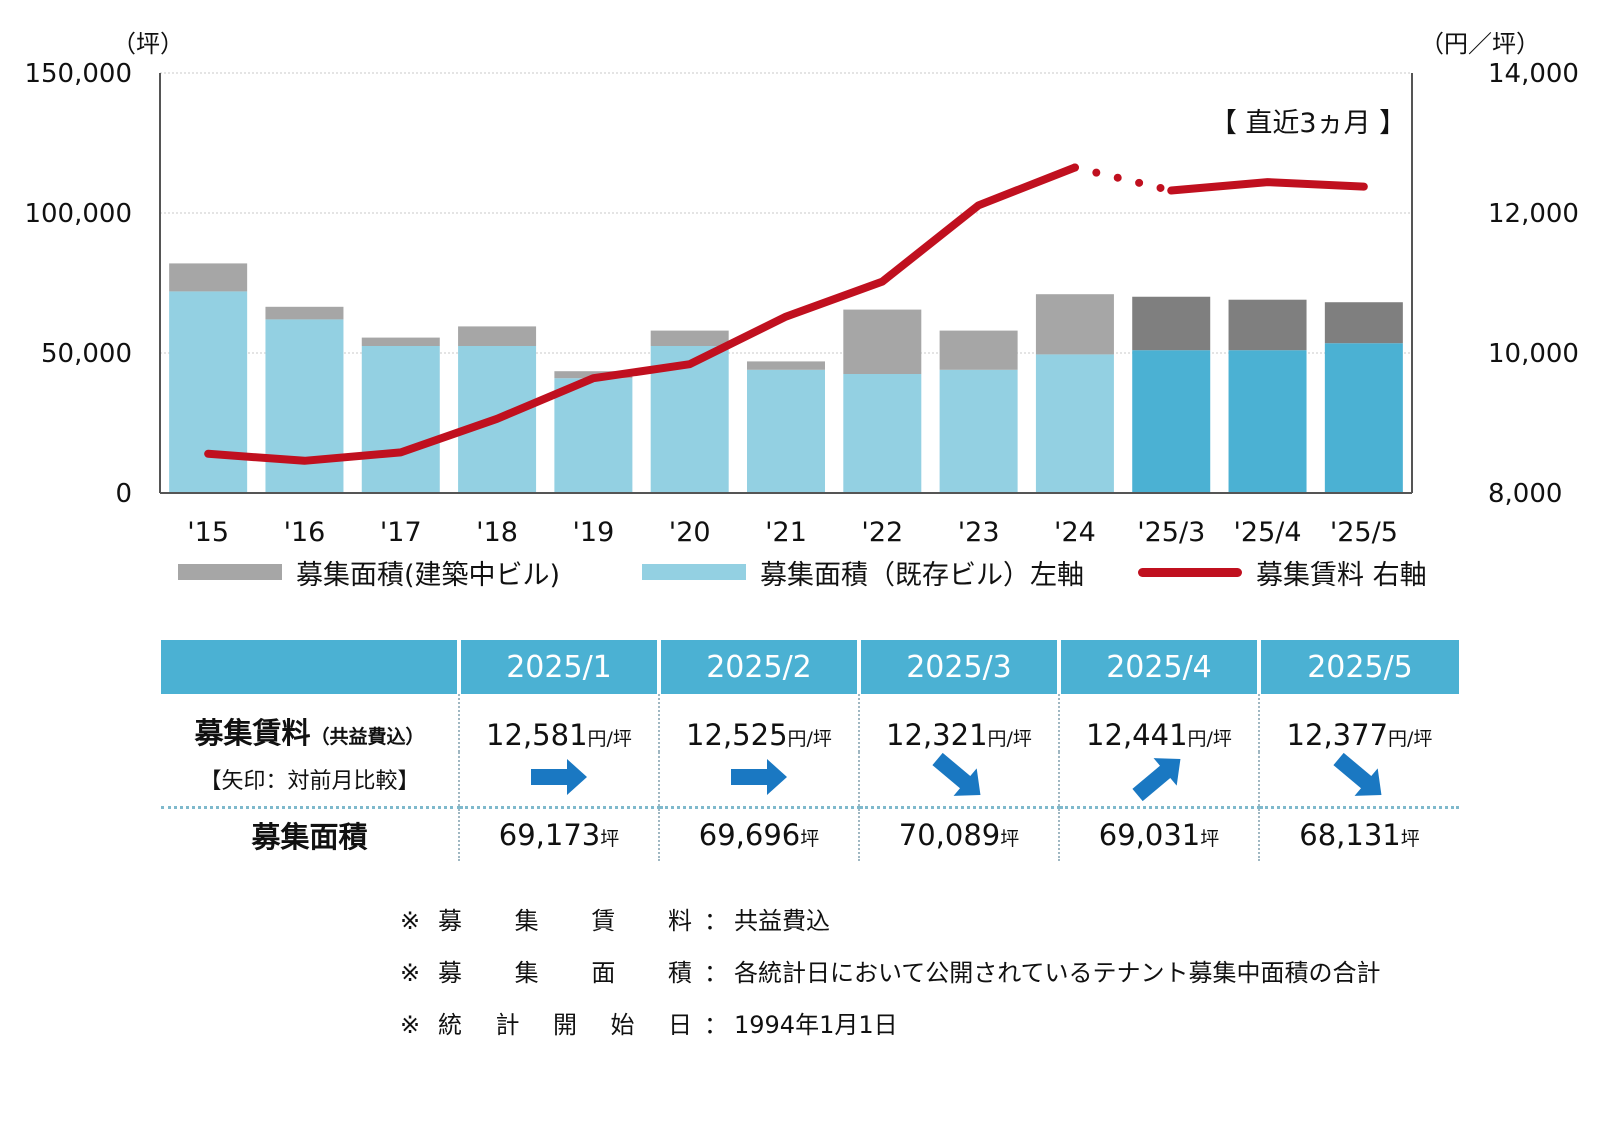 The width and height of the screenshot is (1620, 1148). I want to click on legend-existing: 募集面積（既存ビル）左軸, so click(863, 572).